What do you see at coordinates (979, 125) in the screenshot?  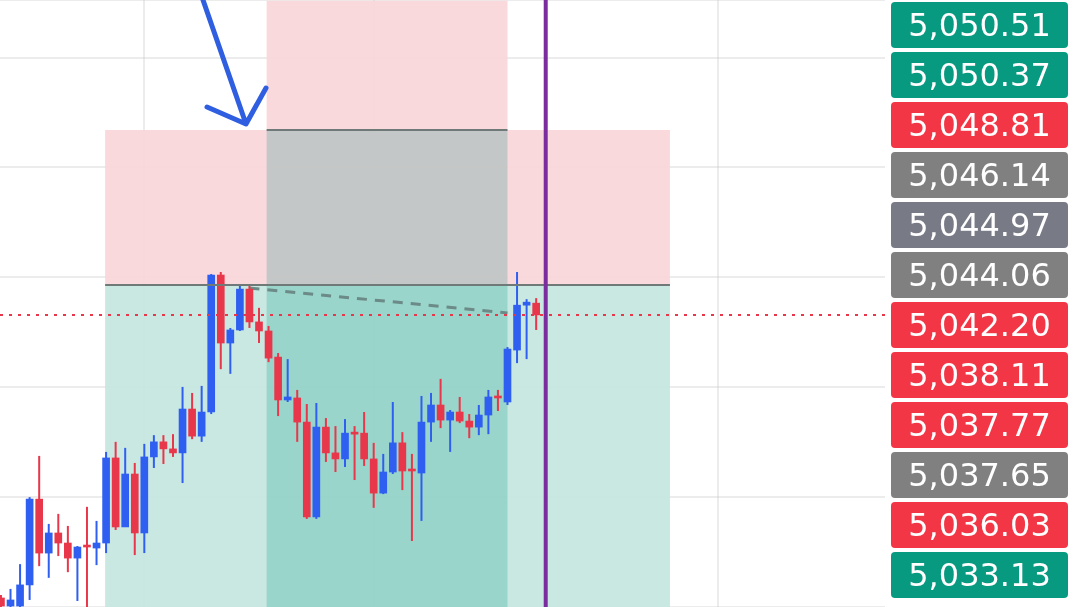 I see `text: 5,048.81` at bounding box center [979, 125].